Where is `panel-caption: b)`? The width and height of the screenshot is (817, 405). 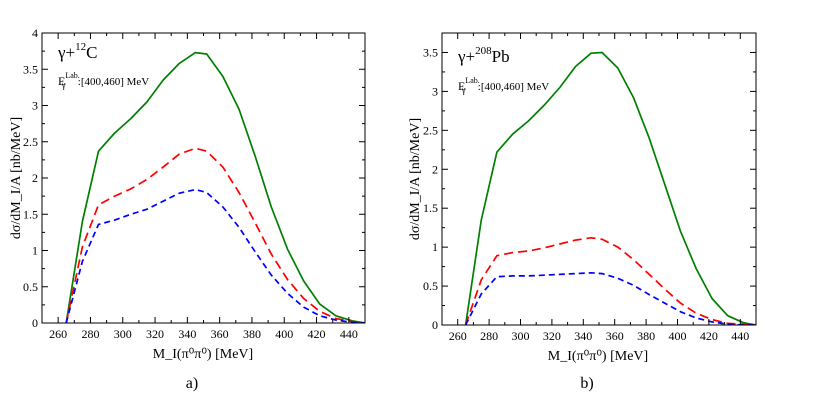
panel-caption: b) is located at coordinates (586, 383).